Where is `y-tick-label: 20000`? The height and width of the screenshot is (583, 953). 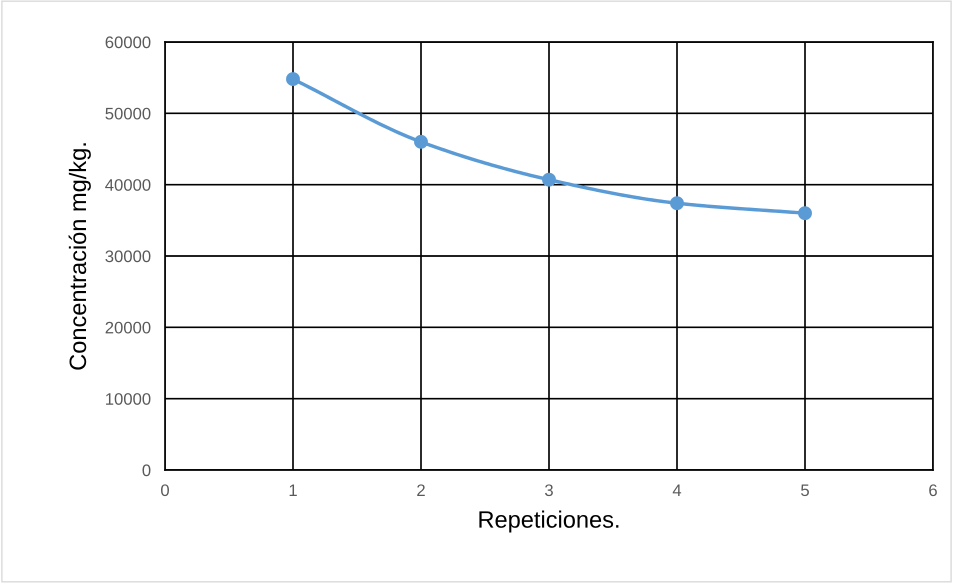 y-tick-label: 20000 is located at coordinates (128, 328).